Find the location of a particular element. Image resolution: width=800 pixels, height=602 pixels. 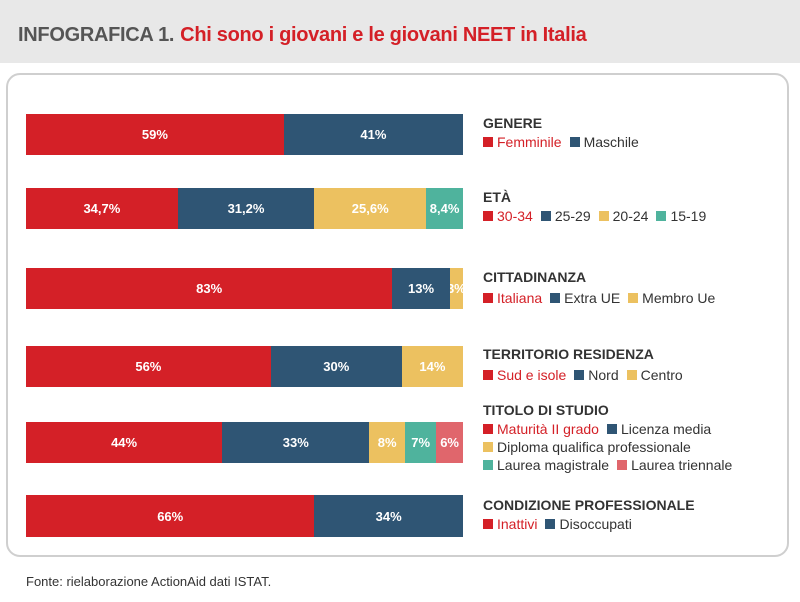

bar-segment: 13% is located at coordinates (421, 288).